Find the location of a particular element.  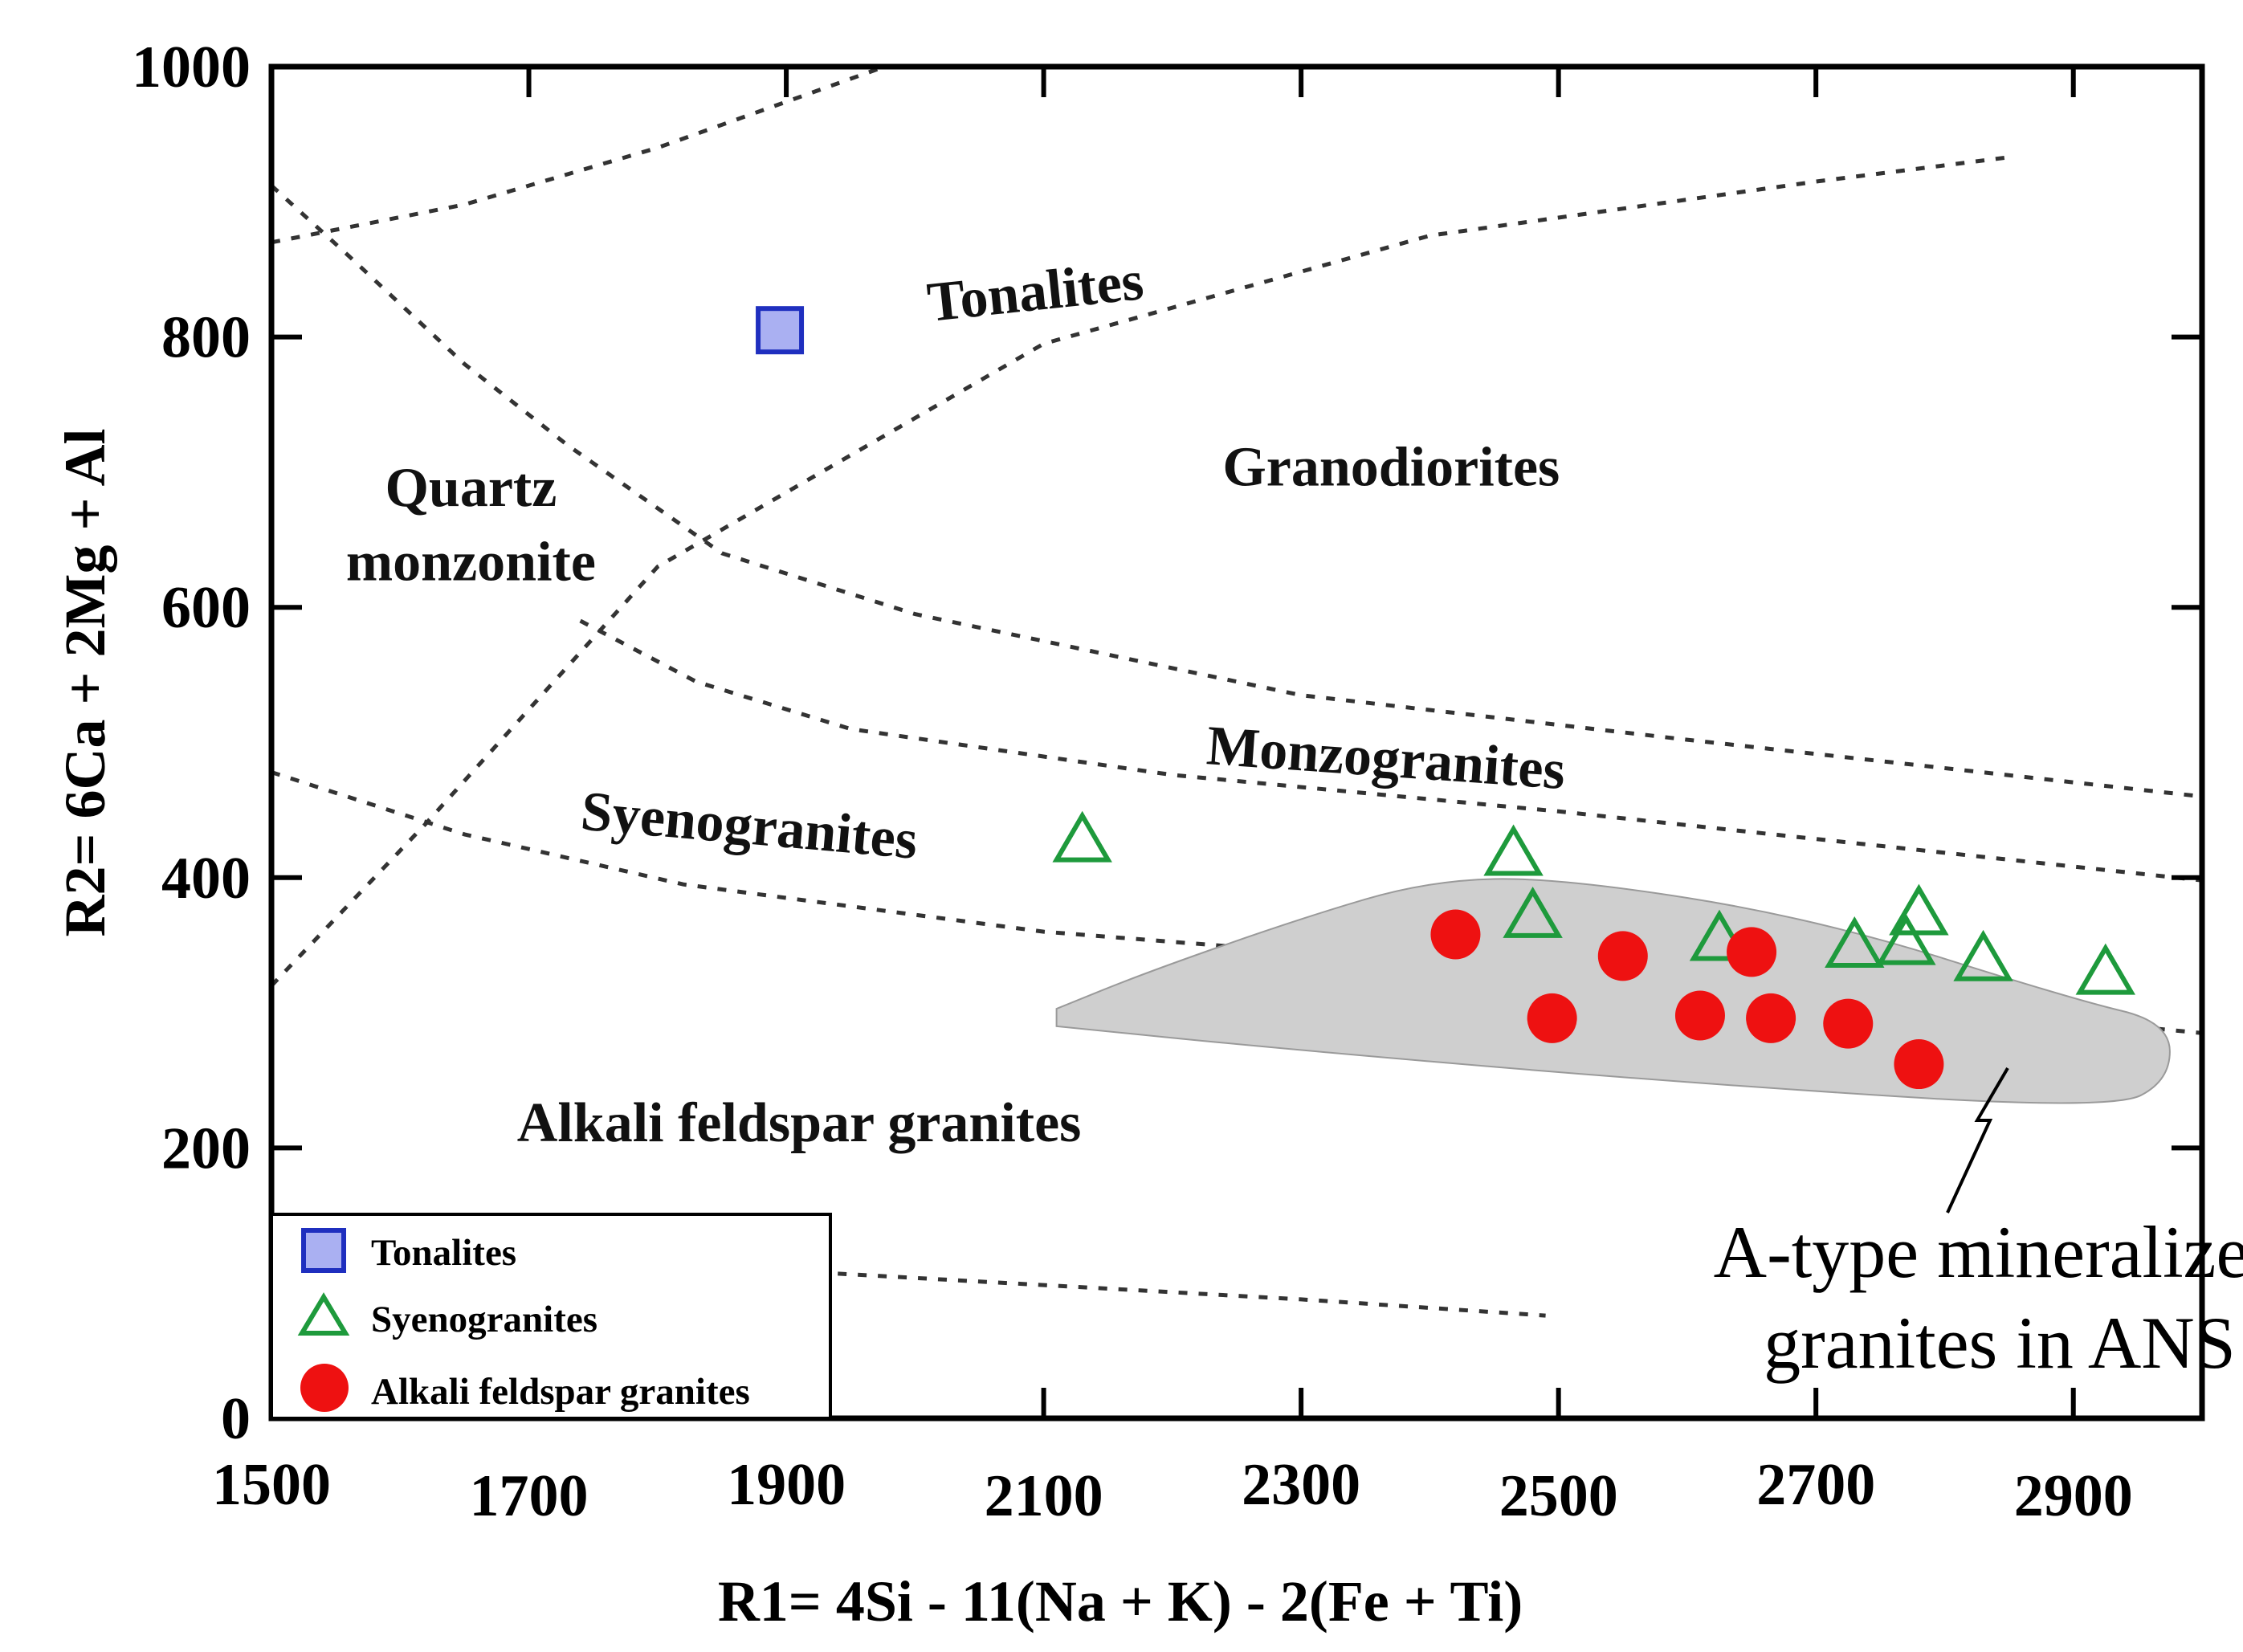

y-tick-label: 0 is located at coordinates (236, 1419).